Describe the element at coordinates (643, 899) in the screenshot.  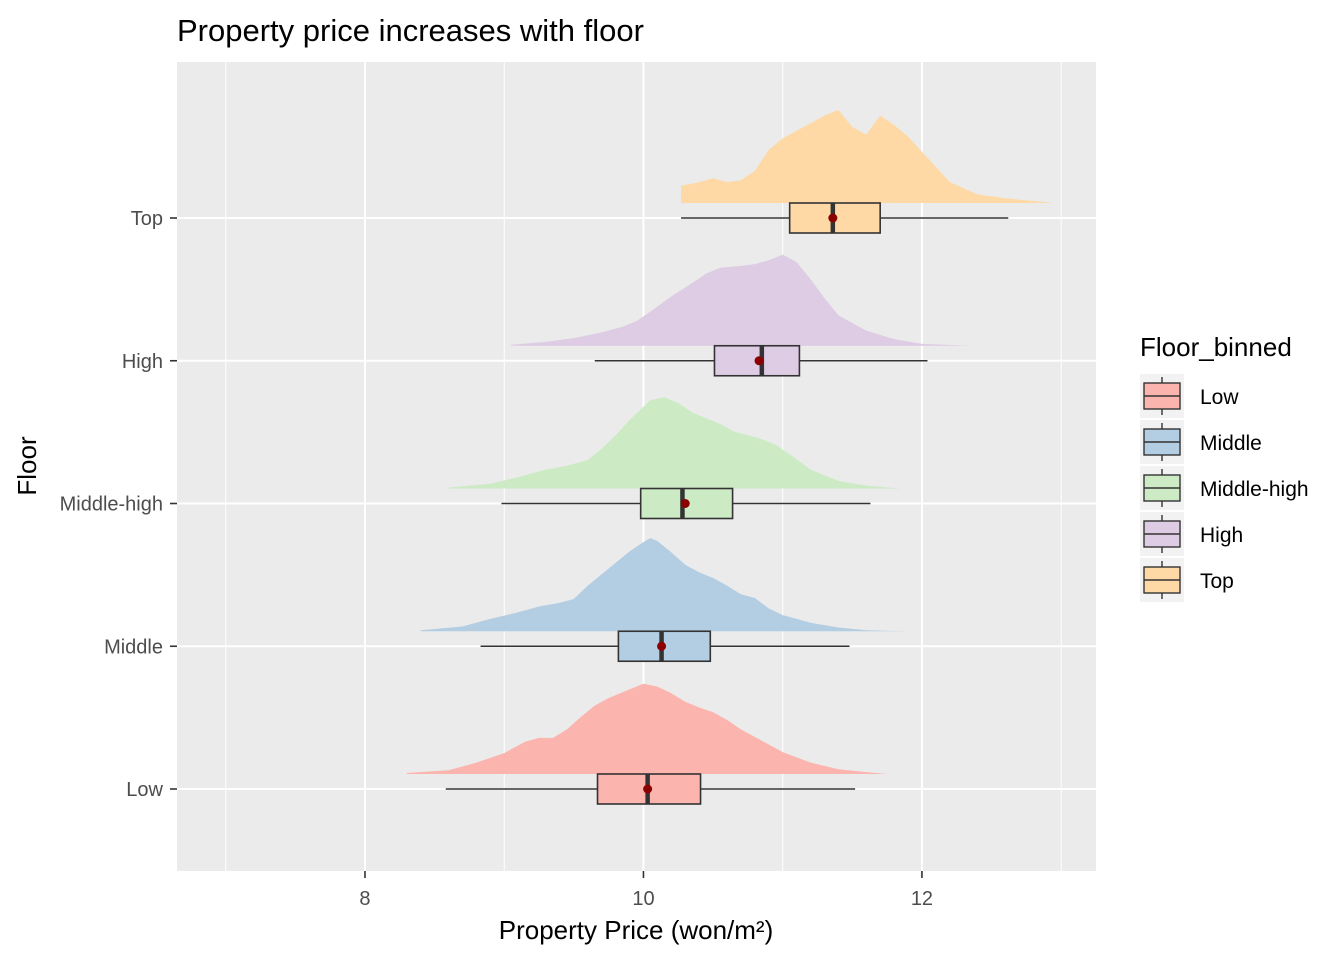
I see `x-tick-label: 10` at that location.